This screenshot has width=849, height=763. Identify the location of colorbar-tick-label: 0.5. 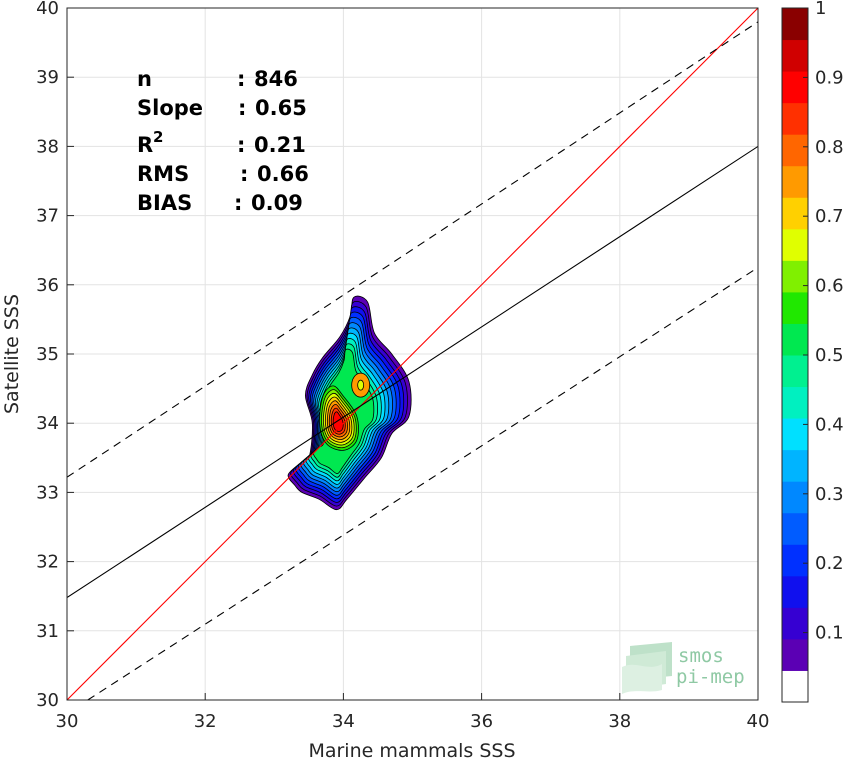
(829, 355).